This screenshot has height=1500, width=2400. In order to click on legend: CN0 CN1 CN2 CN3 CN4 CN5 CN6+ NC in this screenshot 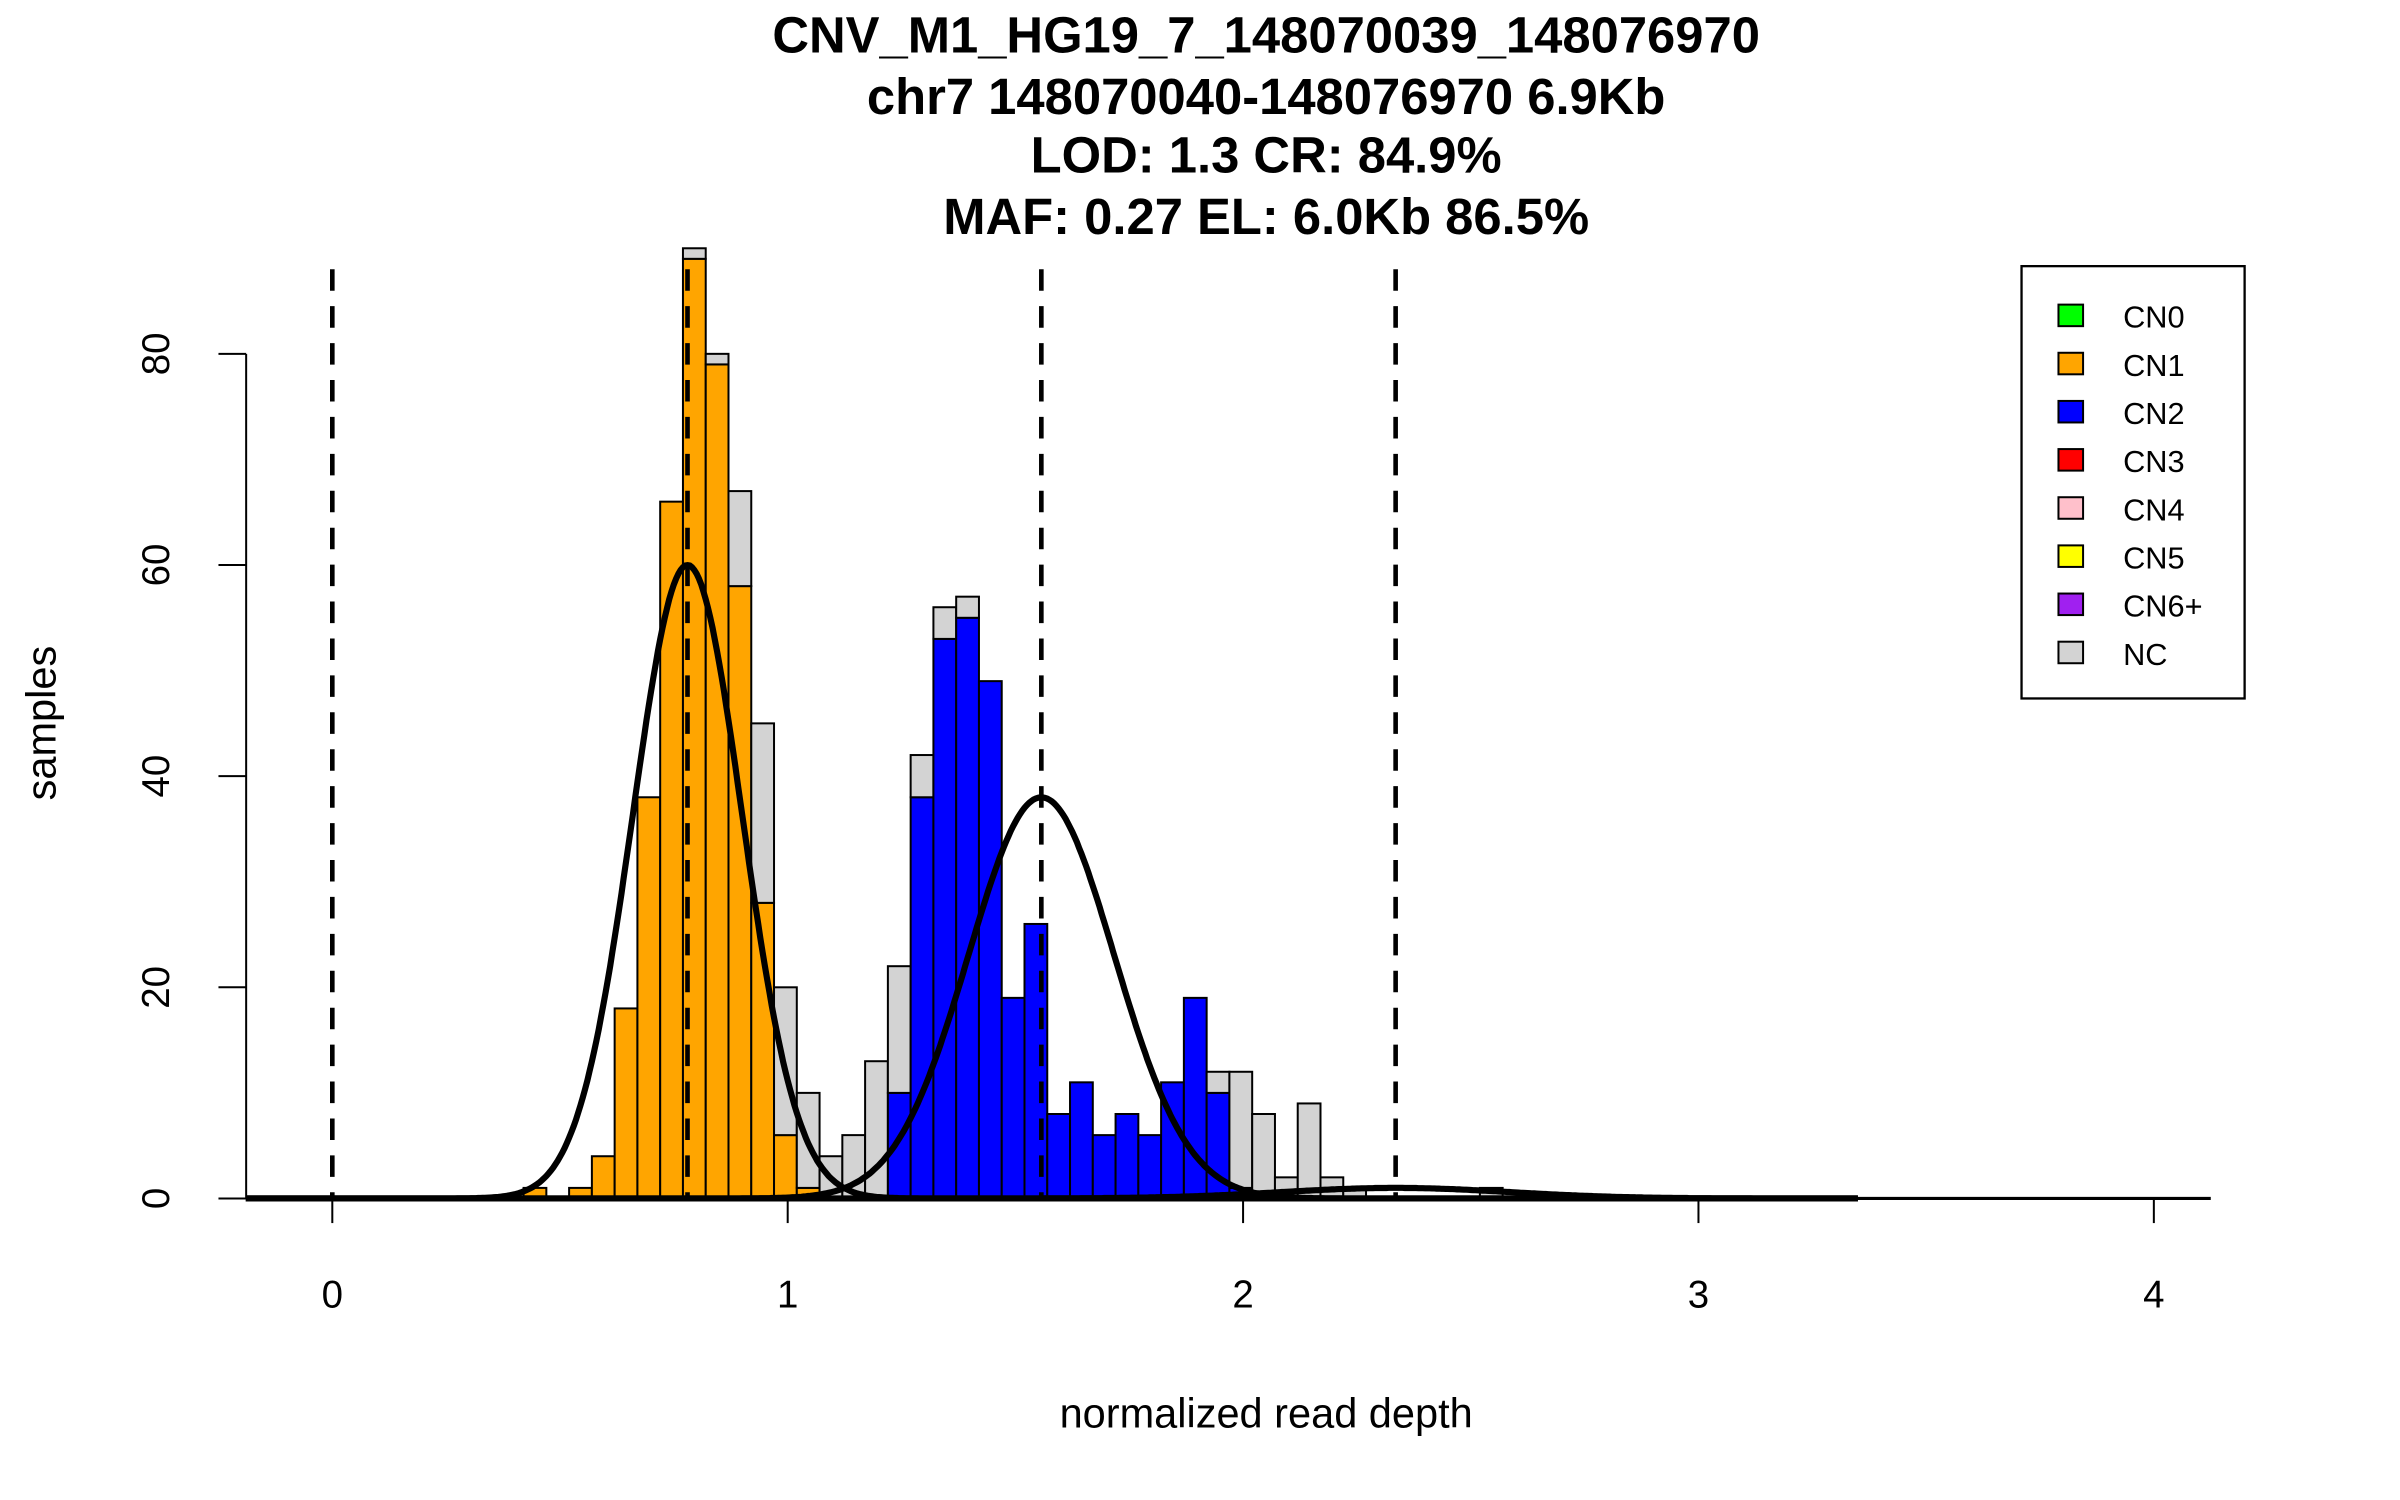, I will do `click(2133, 482)`.